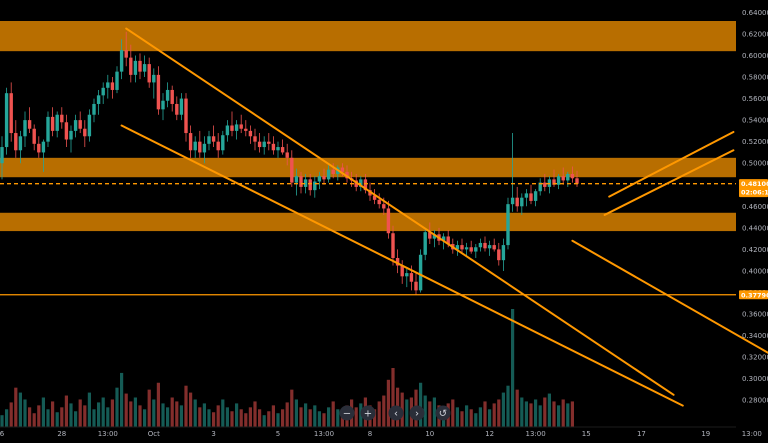  What do you see at coordinates (324, 434) in the screenshot?
I see `x-tick-label: 13:00` at bounding box center [324, 434].